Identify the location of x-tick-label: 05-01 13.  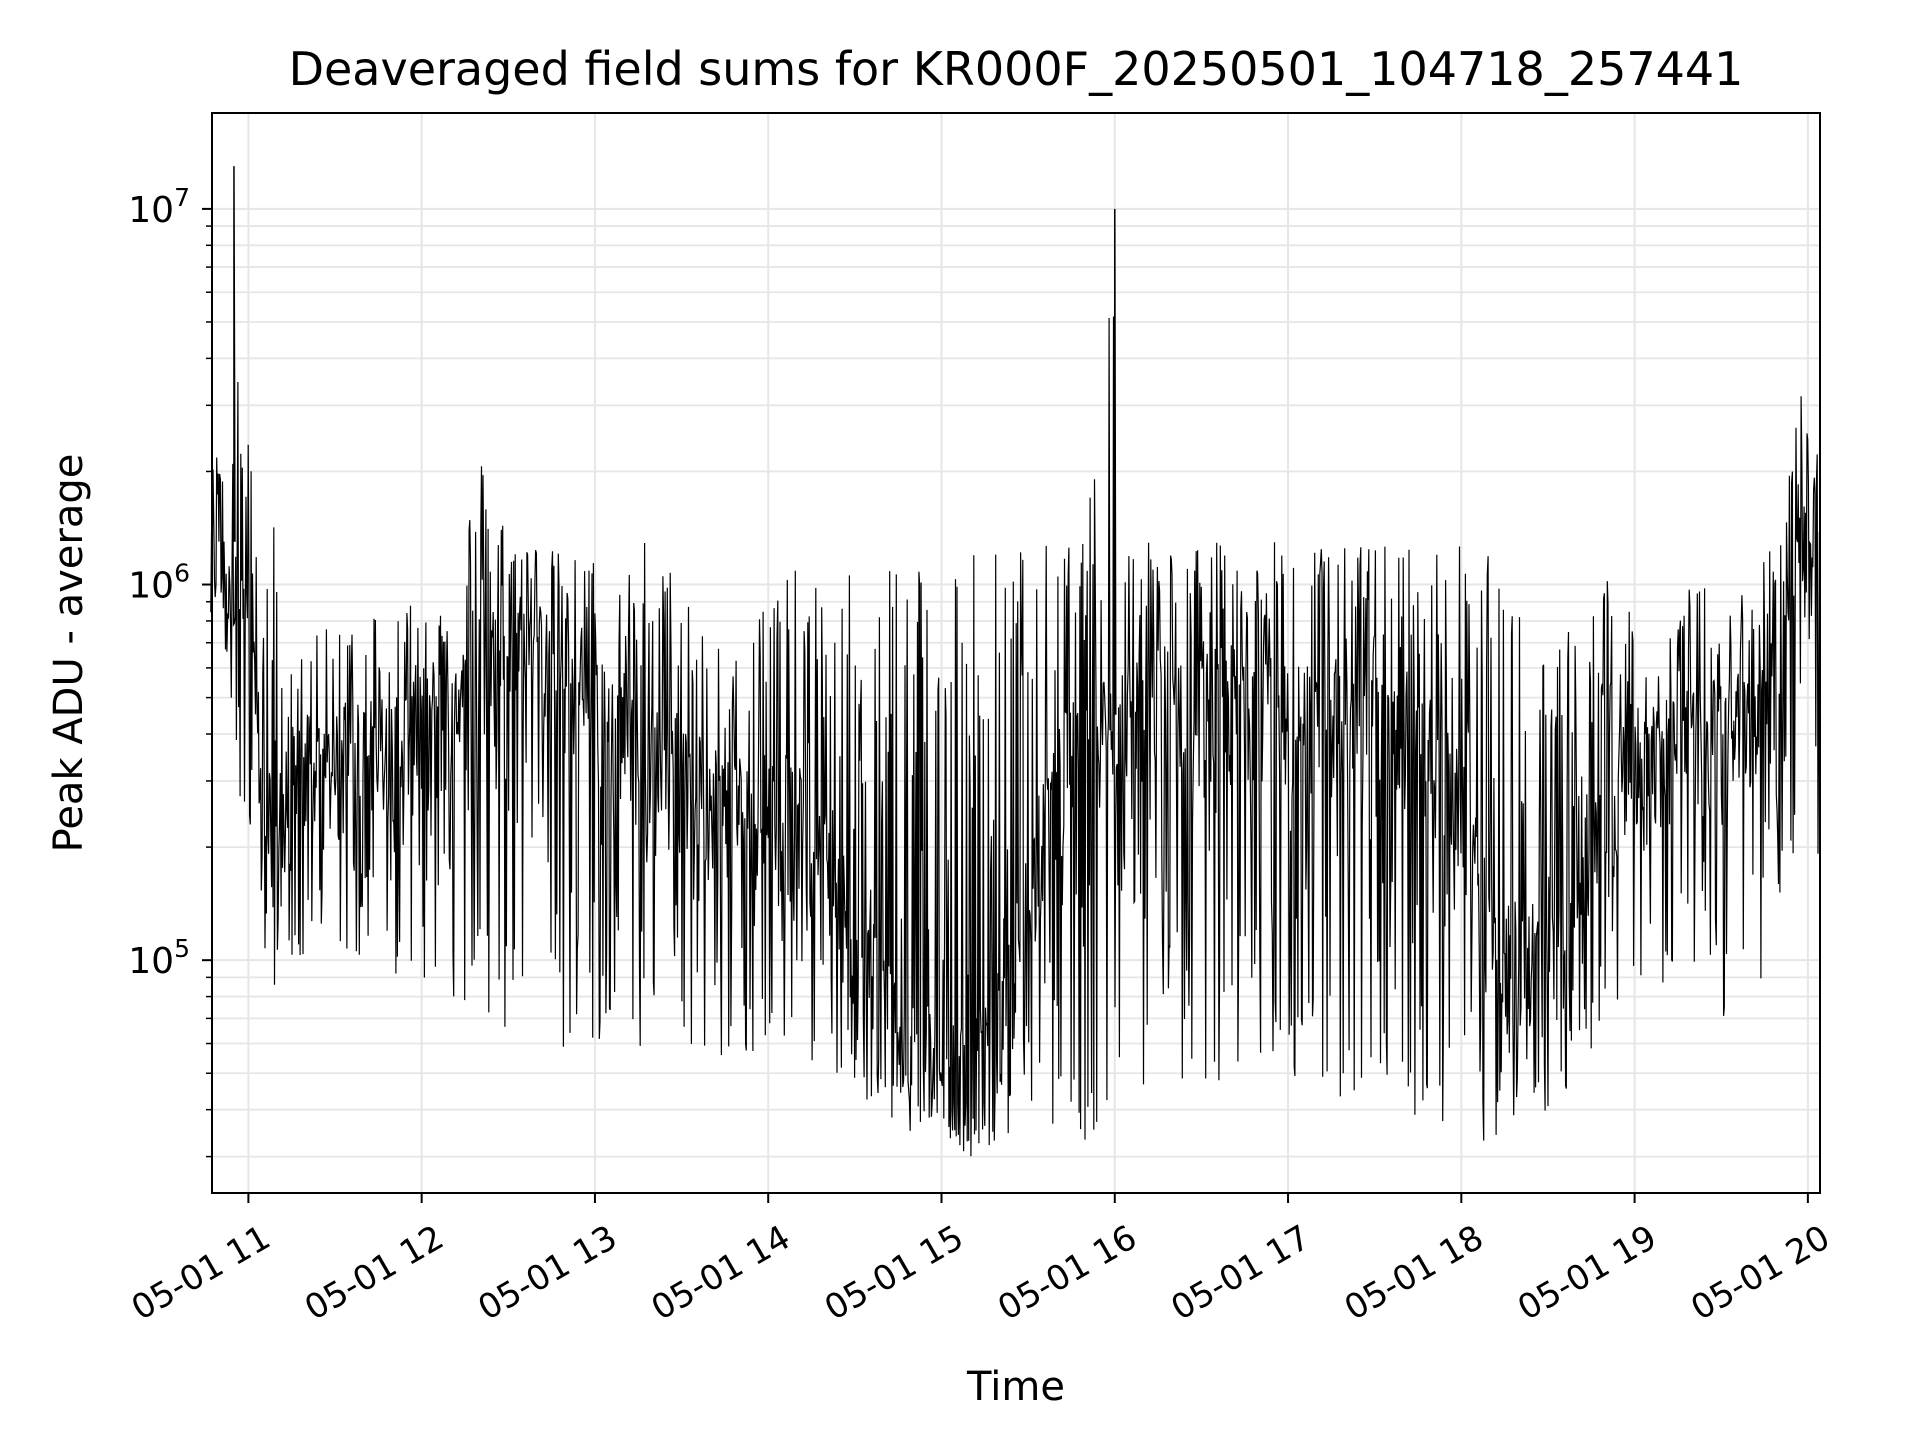
(547, 1273).